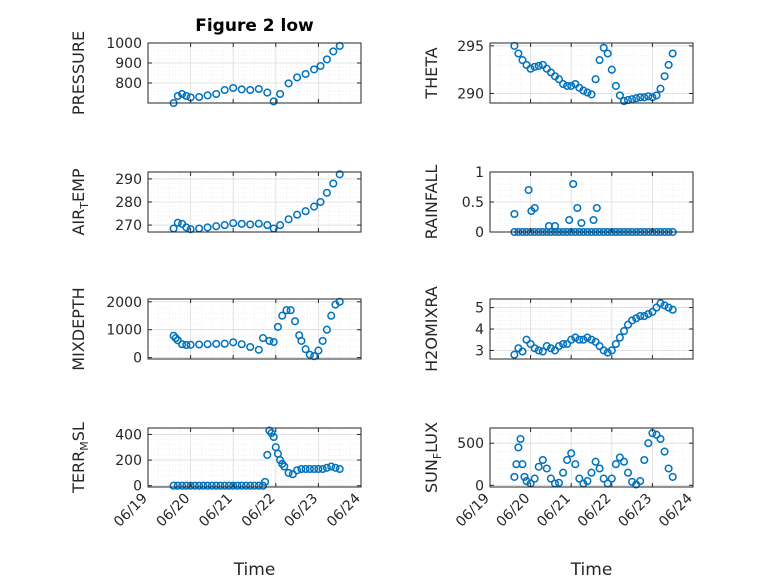 The height and width of the screenshot is (583, 778). Describe the element at coordinates (591, 570) in the screenshot. I see `x-axis-label: Time` at that location.